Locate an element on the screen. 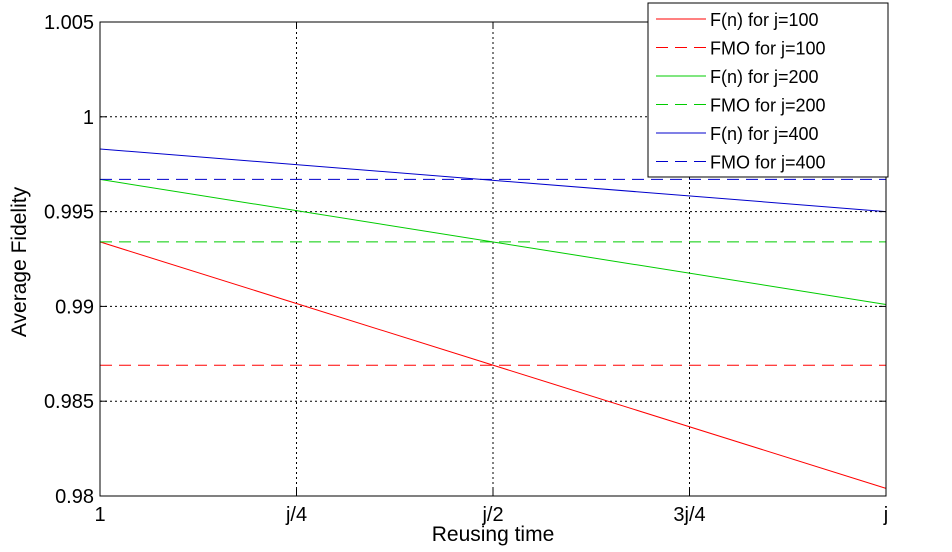  legend-entry: FMO for j=400 is located at coordinates (768, 163).